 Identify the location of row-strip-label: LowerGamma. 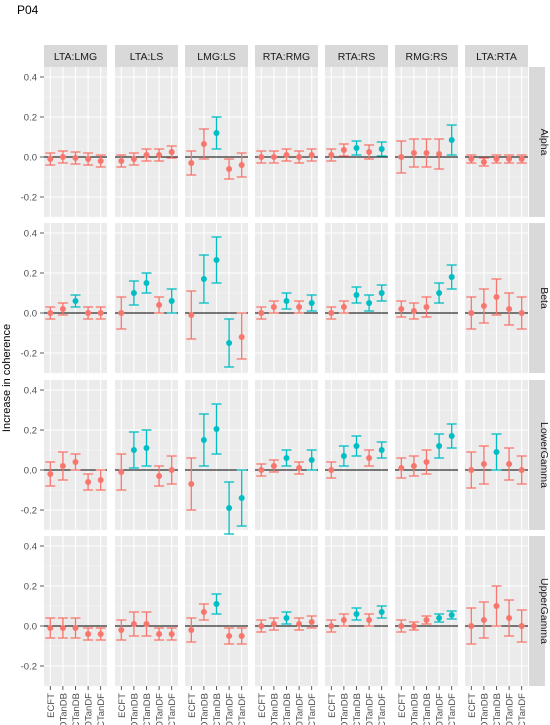
(544, 455).